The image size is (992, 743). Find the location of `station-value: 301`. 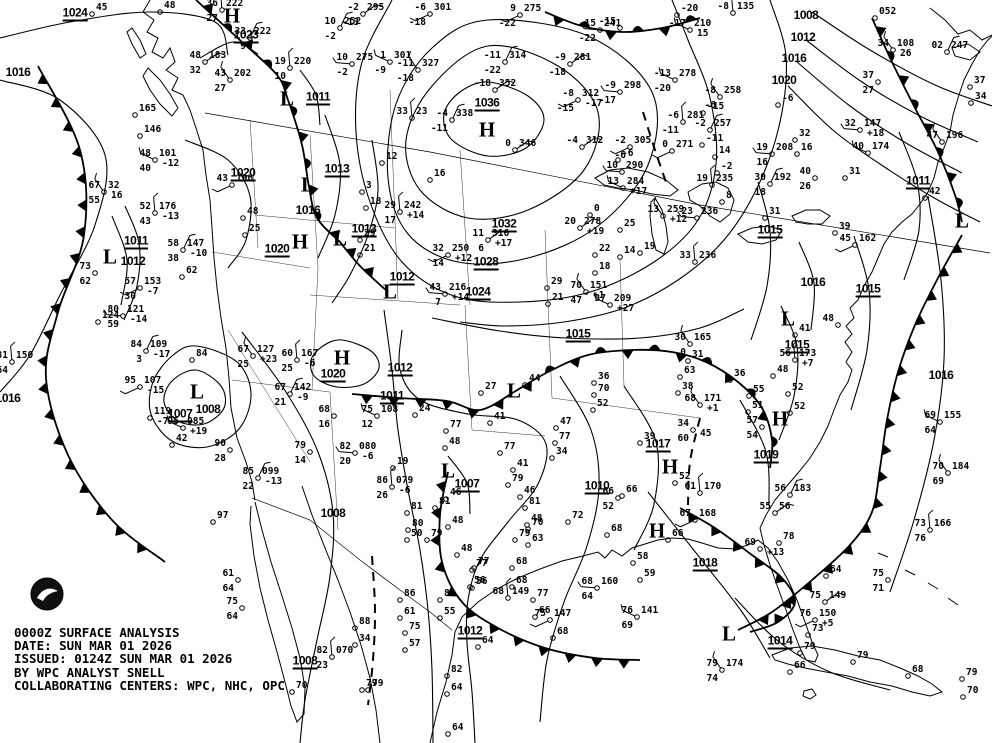

station-value: 301 is located at coordinates (402, 55).